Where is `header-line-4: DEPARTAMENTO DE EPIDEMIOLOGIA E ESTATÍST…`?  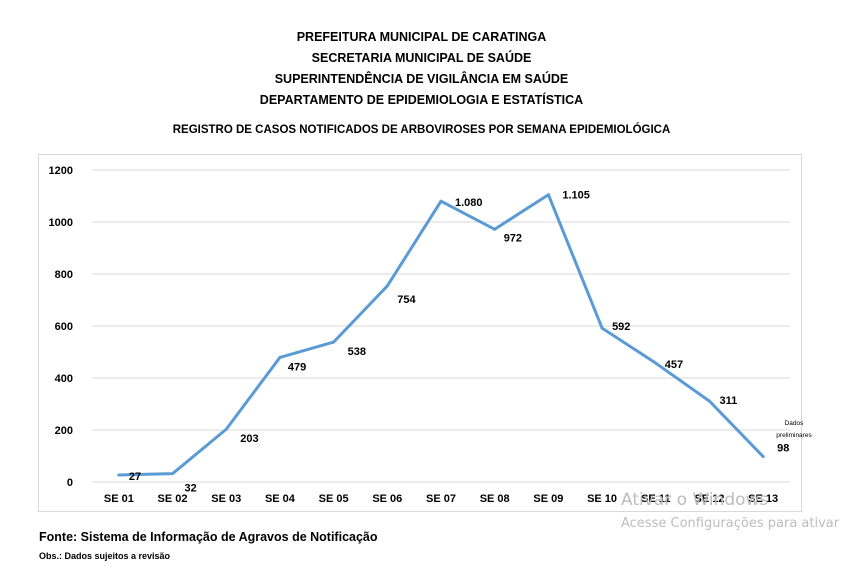 header-line-4: DEPARTAMENTO DE EPIDEMIOLOGIA E ESTATÍST… is located at coordinates (421, 100).